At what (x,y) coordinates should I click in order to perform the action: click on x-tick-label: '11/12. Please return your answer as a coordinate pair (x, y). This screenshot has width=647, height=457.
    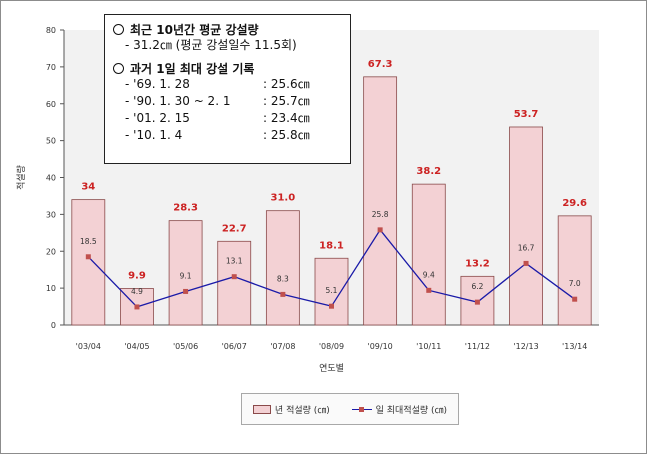
    Looking at the image, I should click on (477, 346).